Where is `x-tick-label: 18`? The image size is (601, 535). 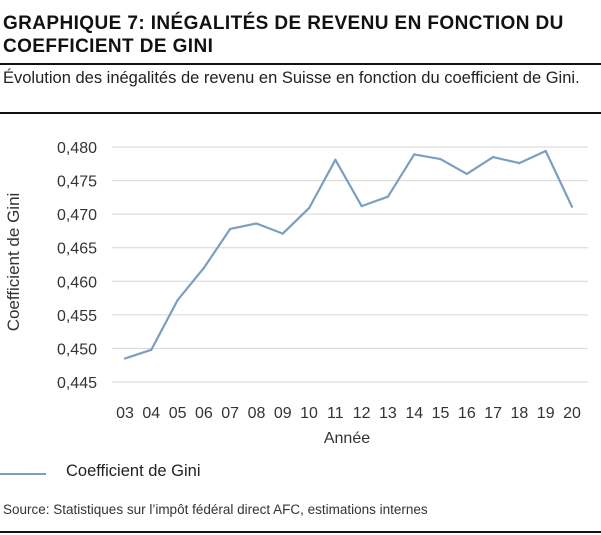 x-tick-label: 18 is located at coordinates (520, 413).